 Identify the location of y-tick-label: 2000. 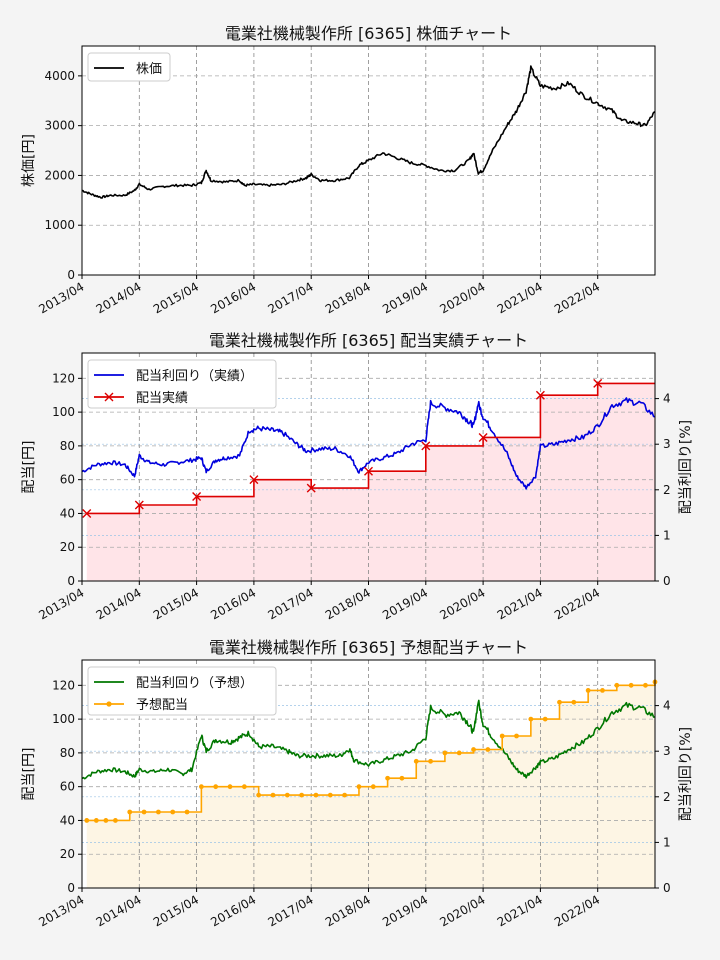
(59, 175).